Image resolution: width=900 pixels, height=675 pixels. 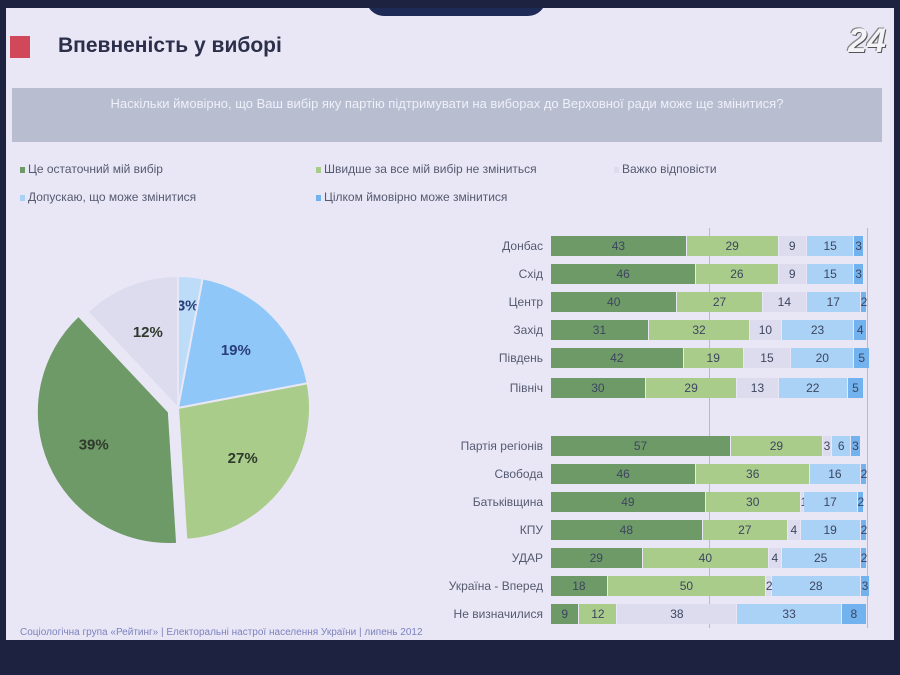 What do you see at coordinates (518, 474) in the screenshot?
I see `bar-category-label: Свобода` at bounding box center [518, 474].